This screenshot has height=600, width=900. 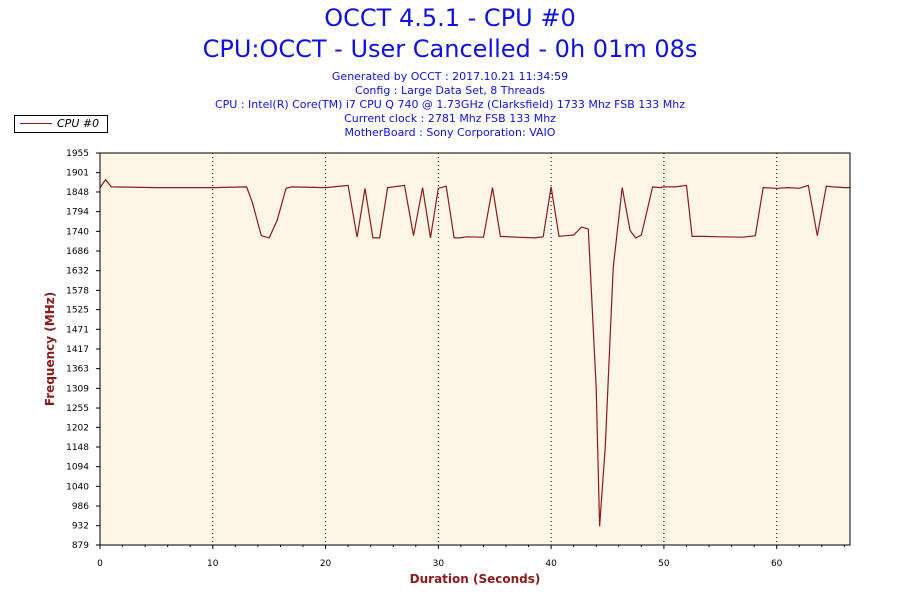 What do you see at coordinates (551, 564) in the screenshot?
I see `x-tick-label: 40` at bounding box center [551, 564].